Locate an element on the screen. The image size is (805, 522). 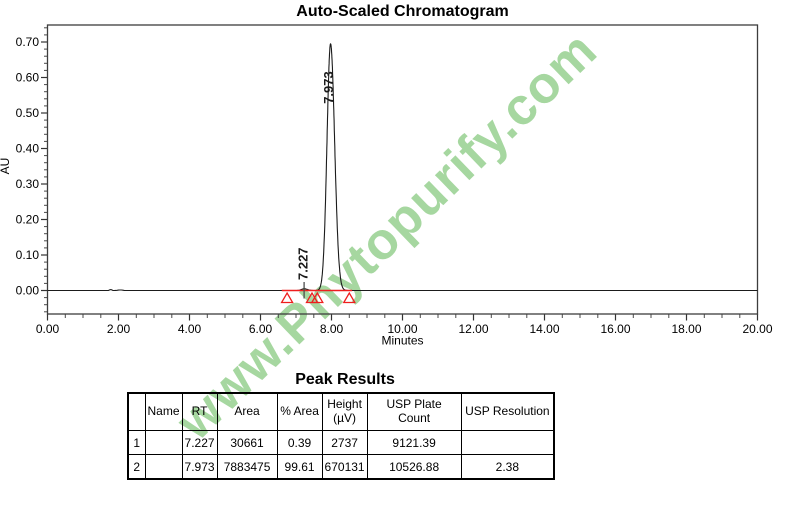
table-cell: 10526.88 is located at coordinates (414, 467).